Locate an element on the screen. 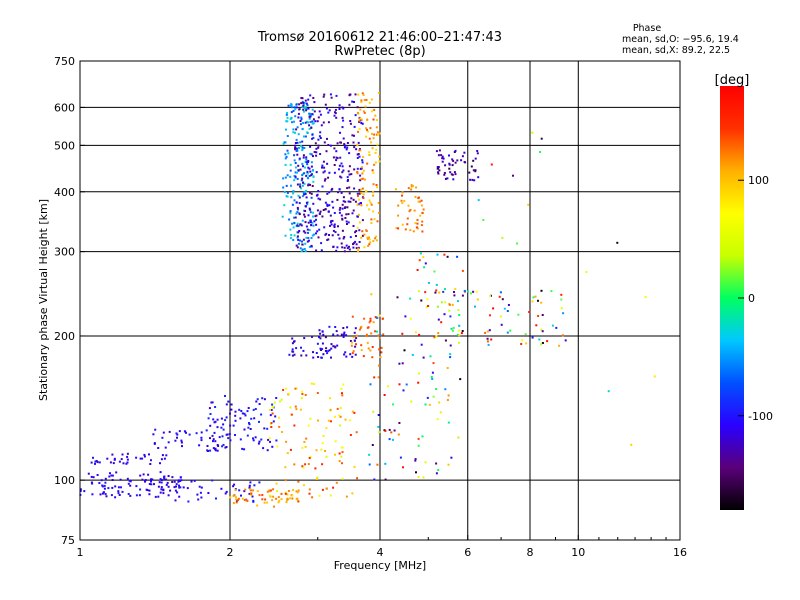 The image size is (800, 600). y-tick-label: 400 is located at coordinates (64, 192).